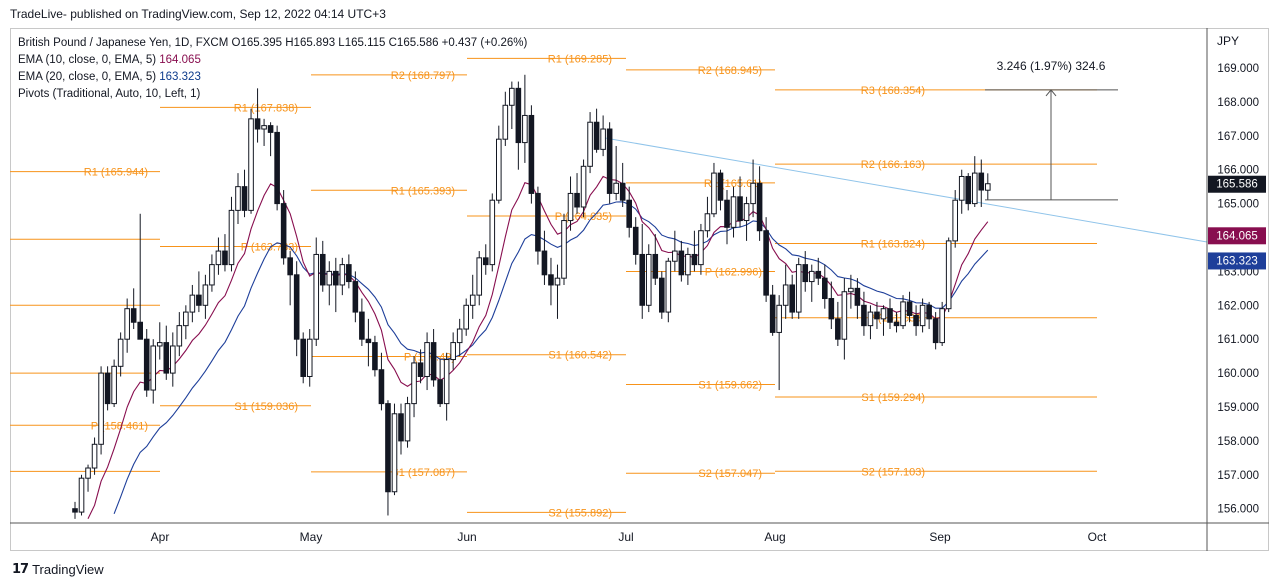 The height and width of the screenshot is (587, 1280). Describe the element at coordinates (20, 568) in the screenshot. I see `tradingview-logo-icon: 𝟭𝟳` at that location.